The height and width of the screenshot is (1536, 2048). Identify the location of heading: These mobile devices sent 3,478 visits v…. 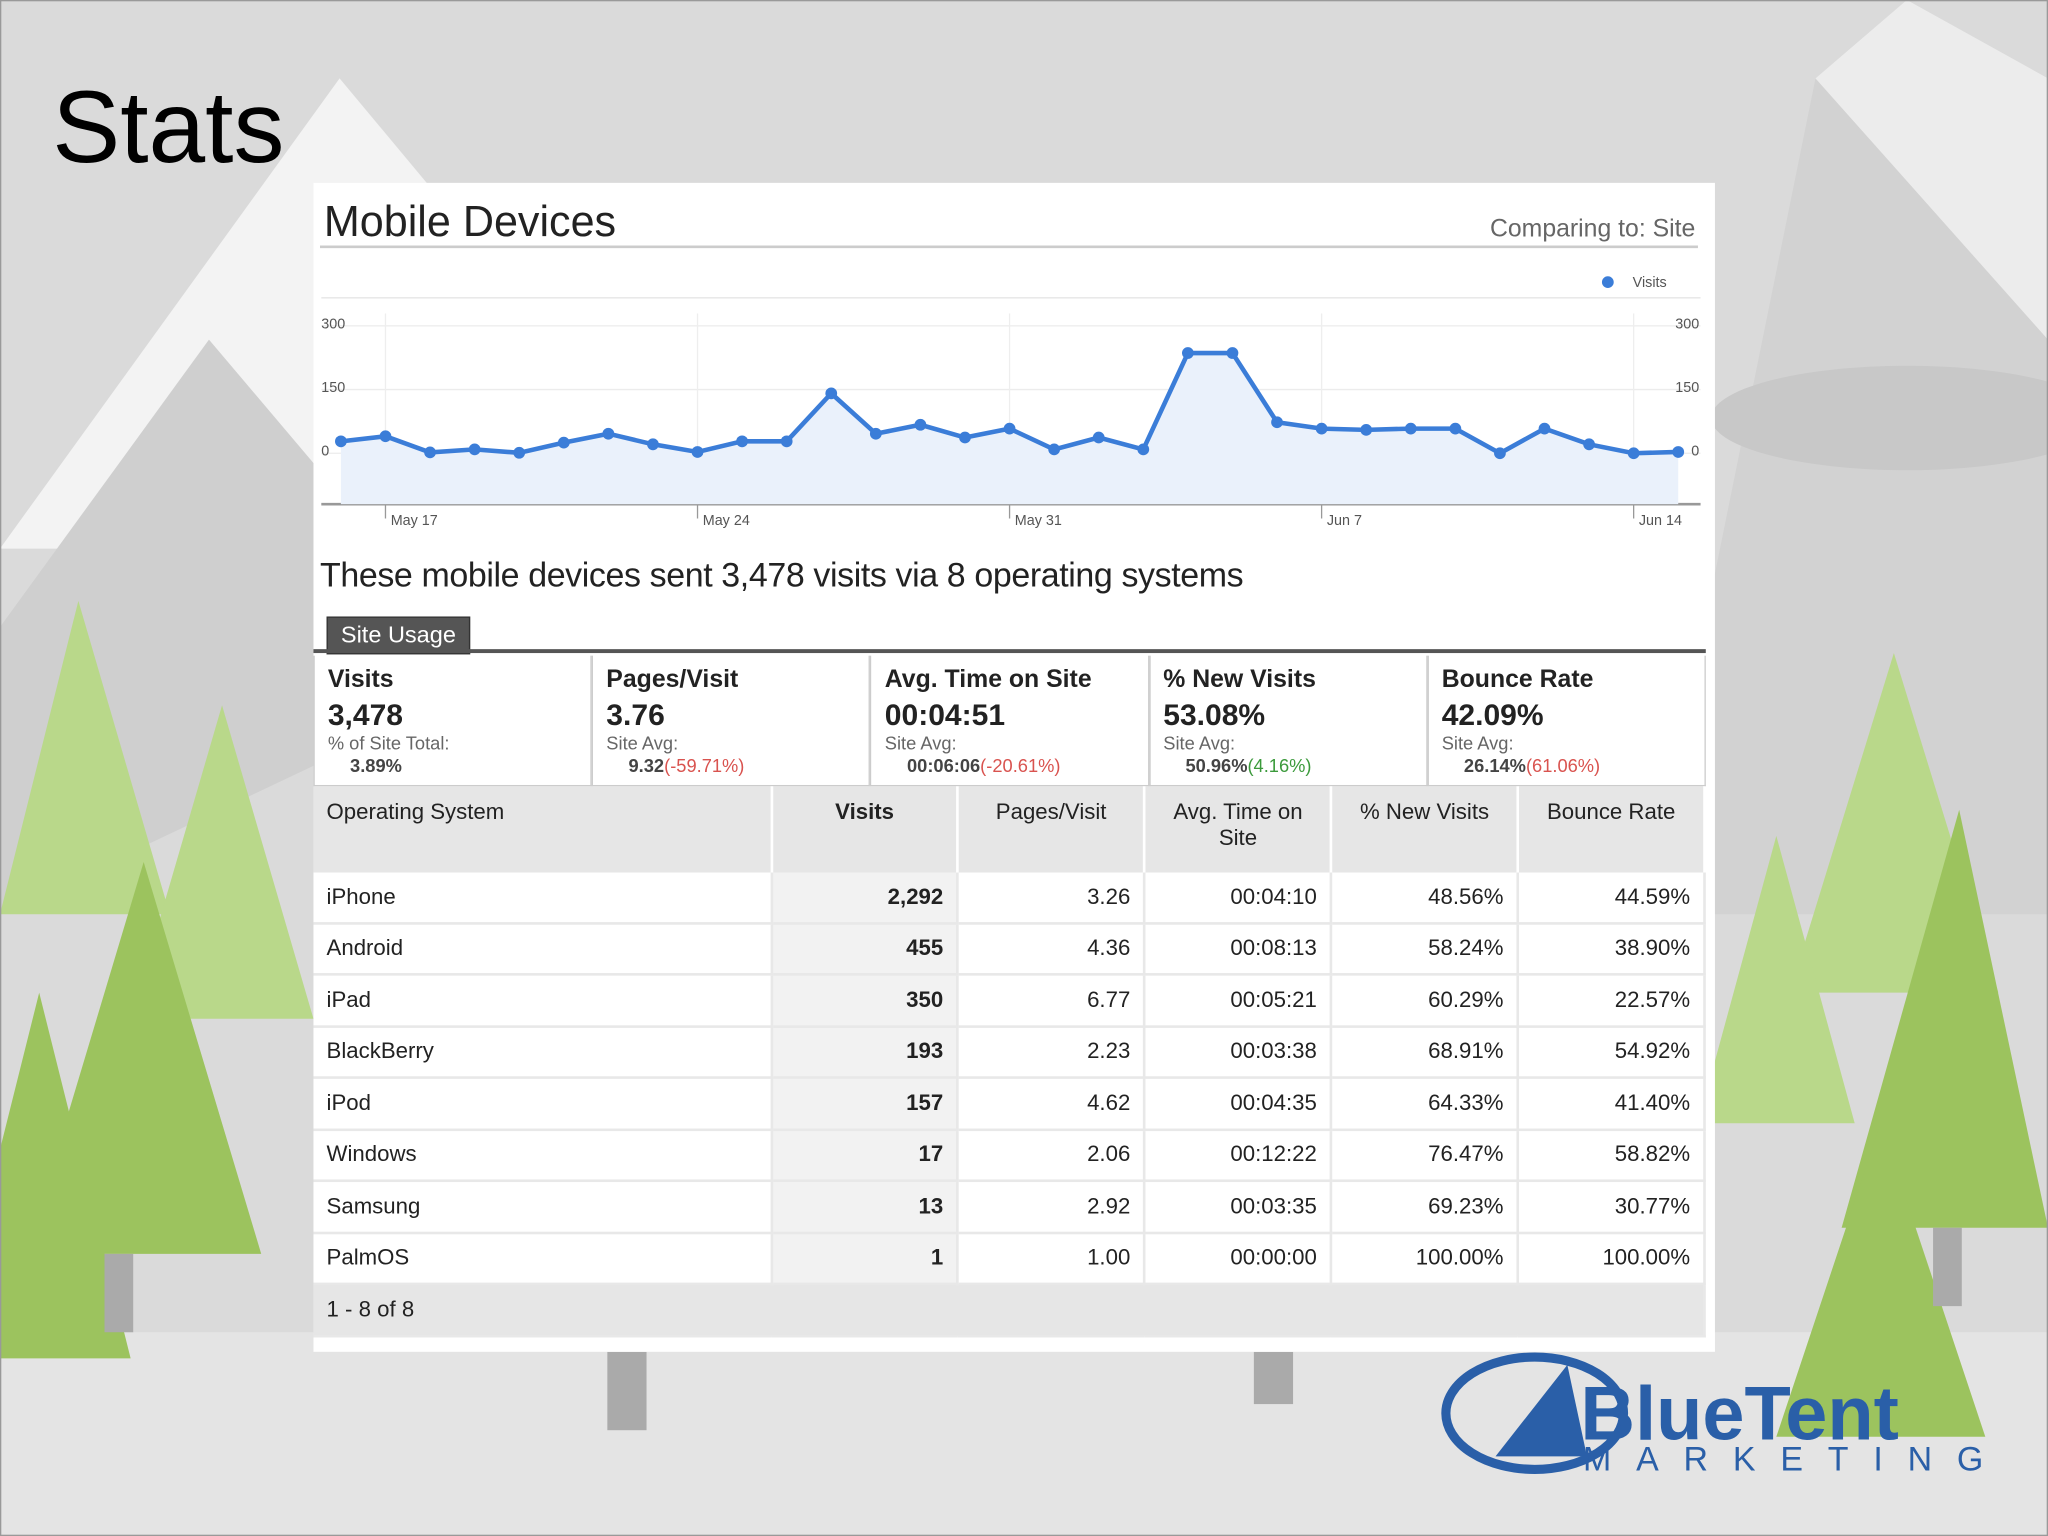
(781, 575).